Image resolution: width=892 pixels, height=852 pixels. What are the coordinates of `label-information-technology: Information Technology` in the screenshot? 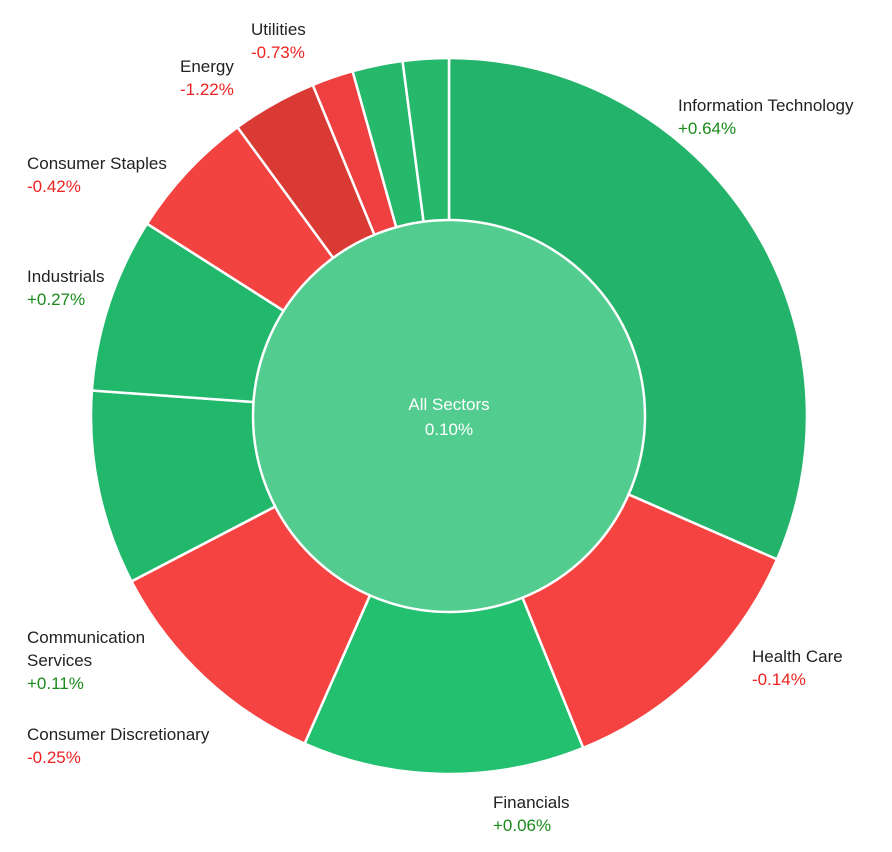 It's located at (766, 105).